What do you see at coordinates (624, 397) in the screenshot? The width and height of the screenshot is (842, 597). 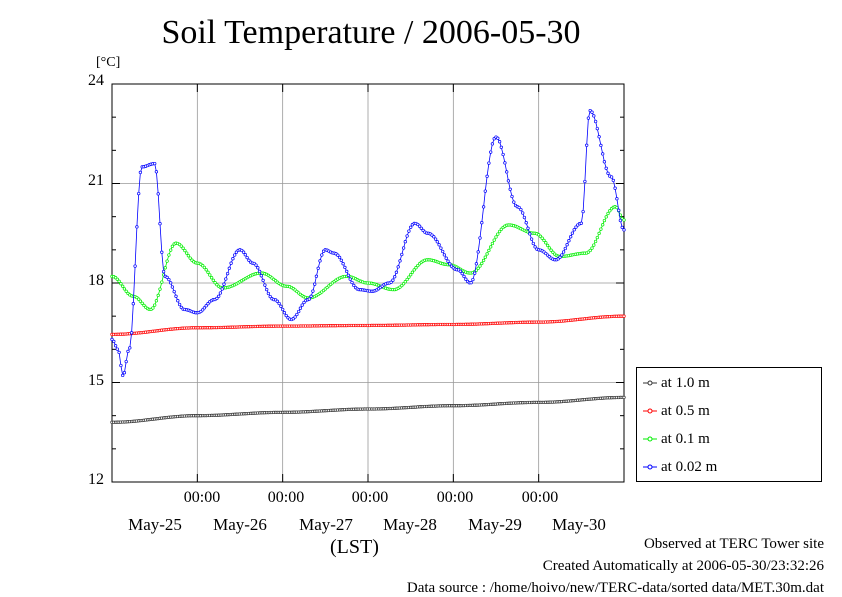 I see `series-1m-point` at bounding box center [624, 397].